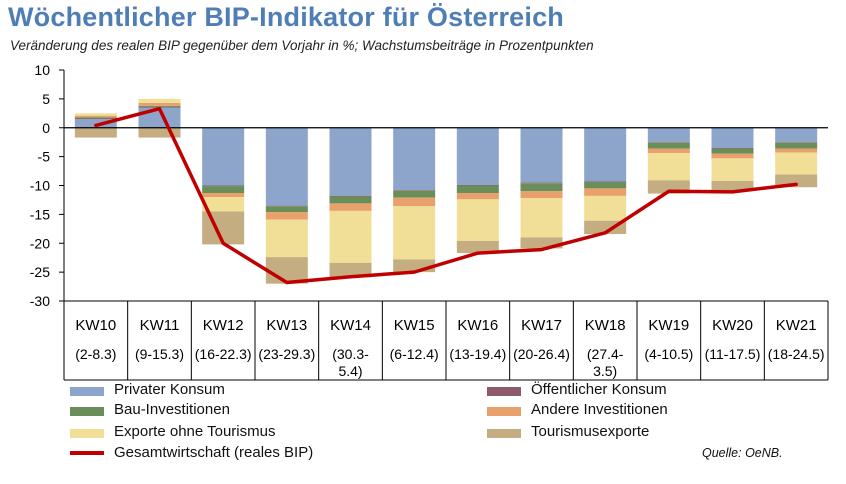  I want to click on bar-kw17-tourismusexporte, so click(541, 243).